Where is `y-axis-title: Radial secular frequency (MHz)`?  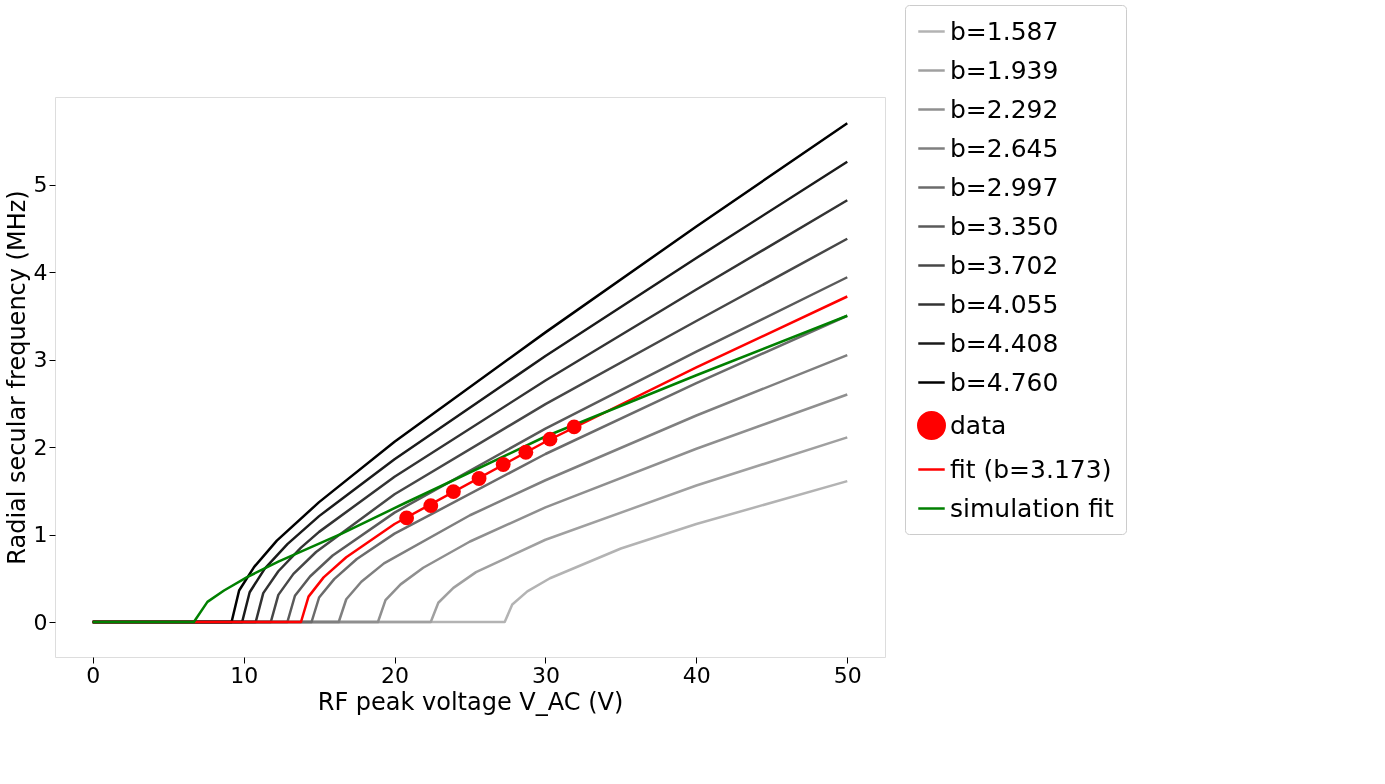 y-axis-title: Radial secular frequency (MHz) is located at coordinates (16, 377).